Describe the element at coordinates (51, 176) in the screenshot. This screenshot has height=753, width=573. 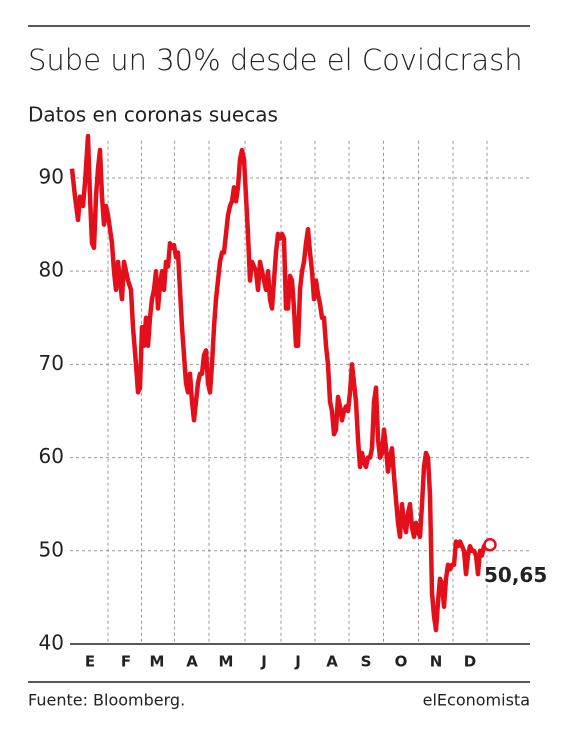
I see `y-tick-label: 90` at that location.